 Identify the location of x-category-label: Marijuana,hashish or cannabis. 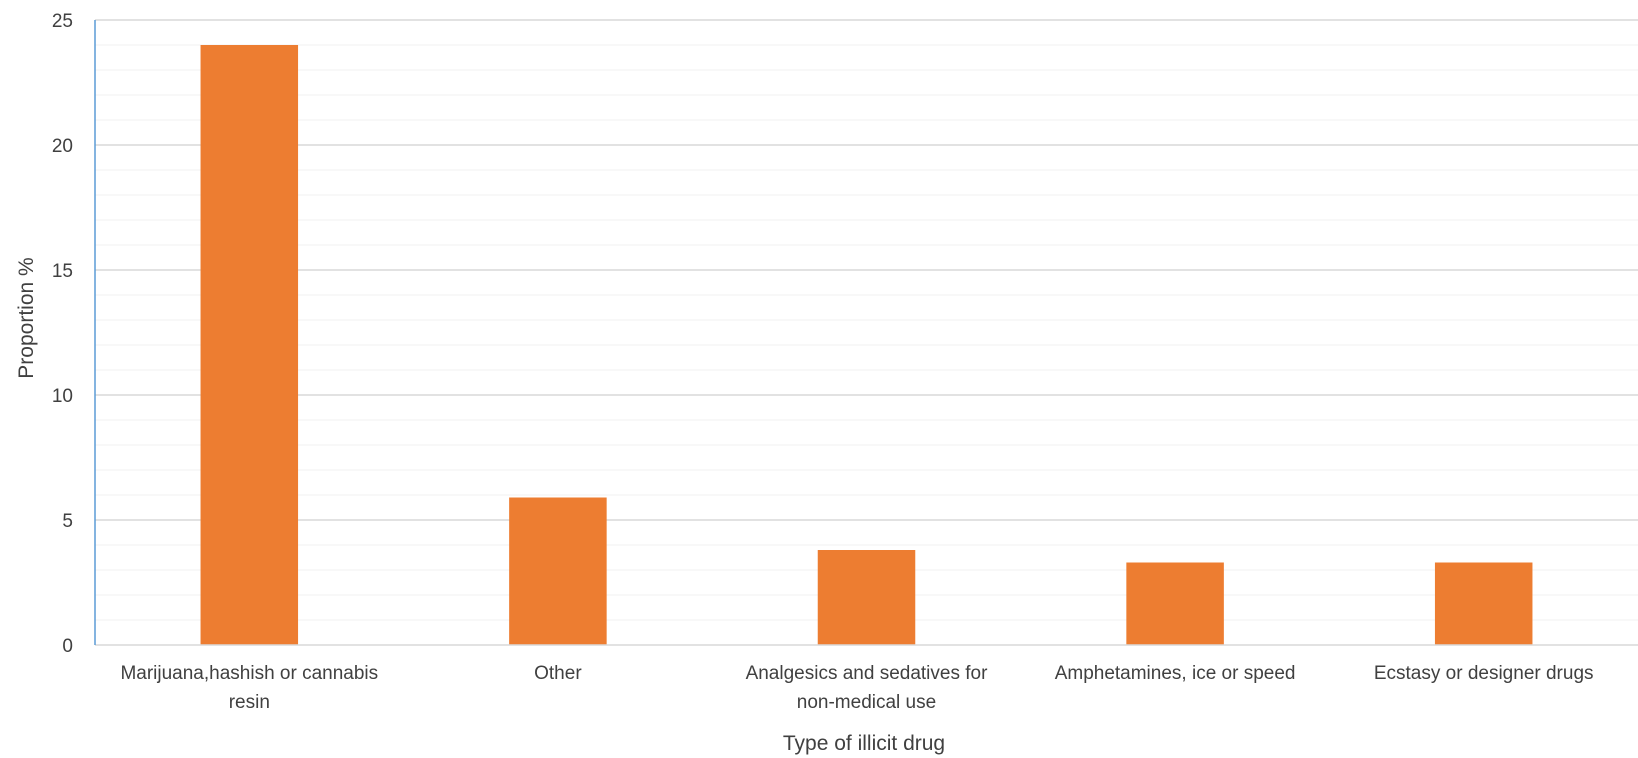
(249, 673).